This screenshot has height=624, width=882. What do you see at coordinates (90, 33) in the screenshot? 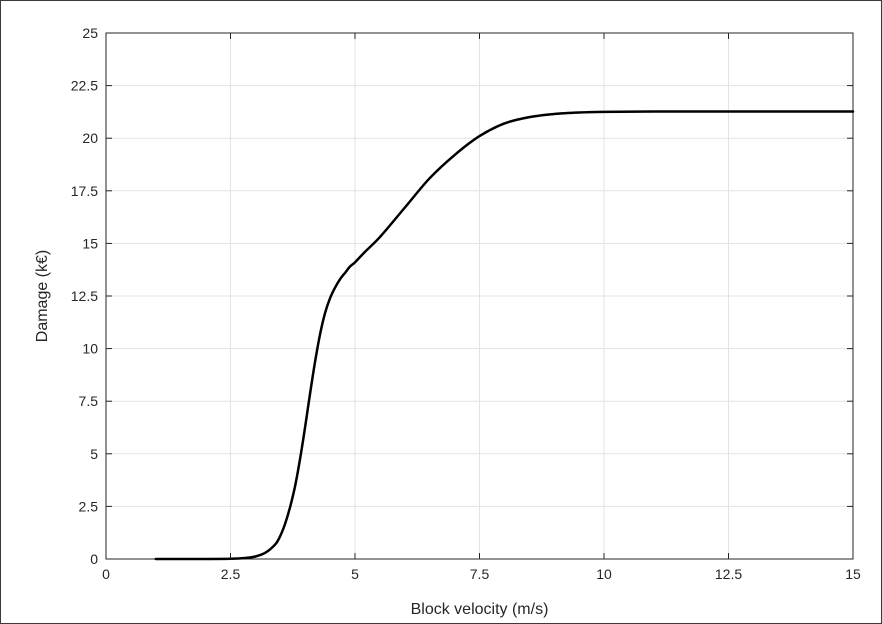
I see `y-tick-label: 25` at bounding box center [90, 33].